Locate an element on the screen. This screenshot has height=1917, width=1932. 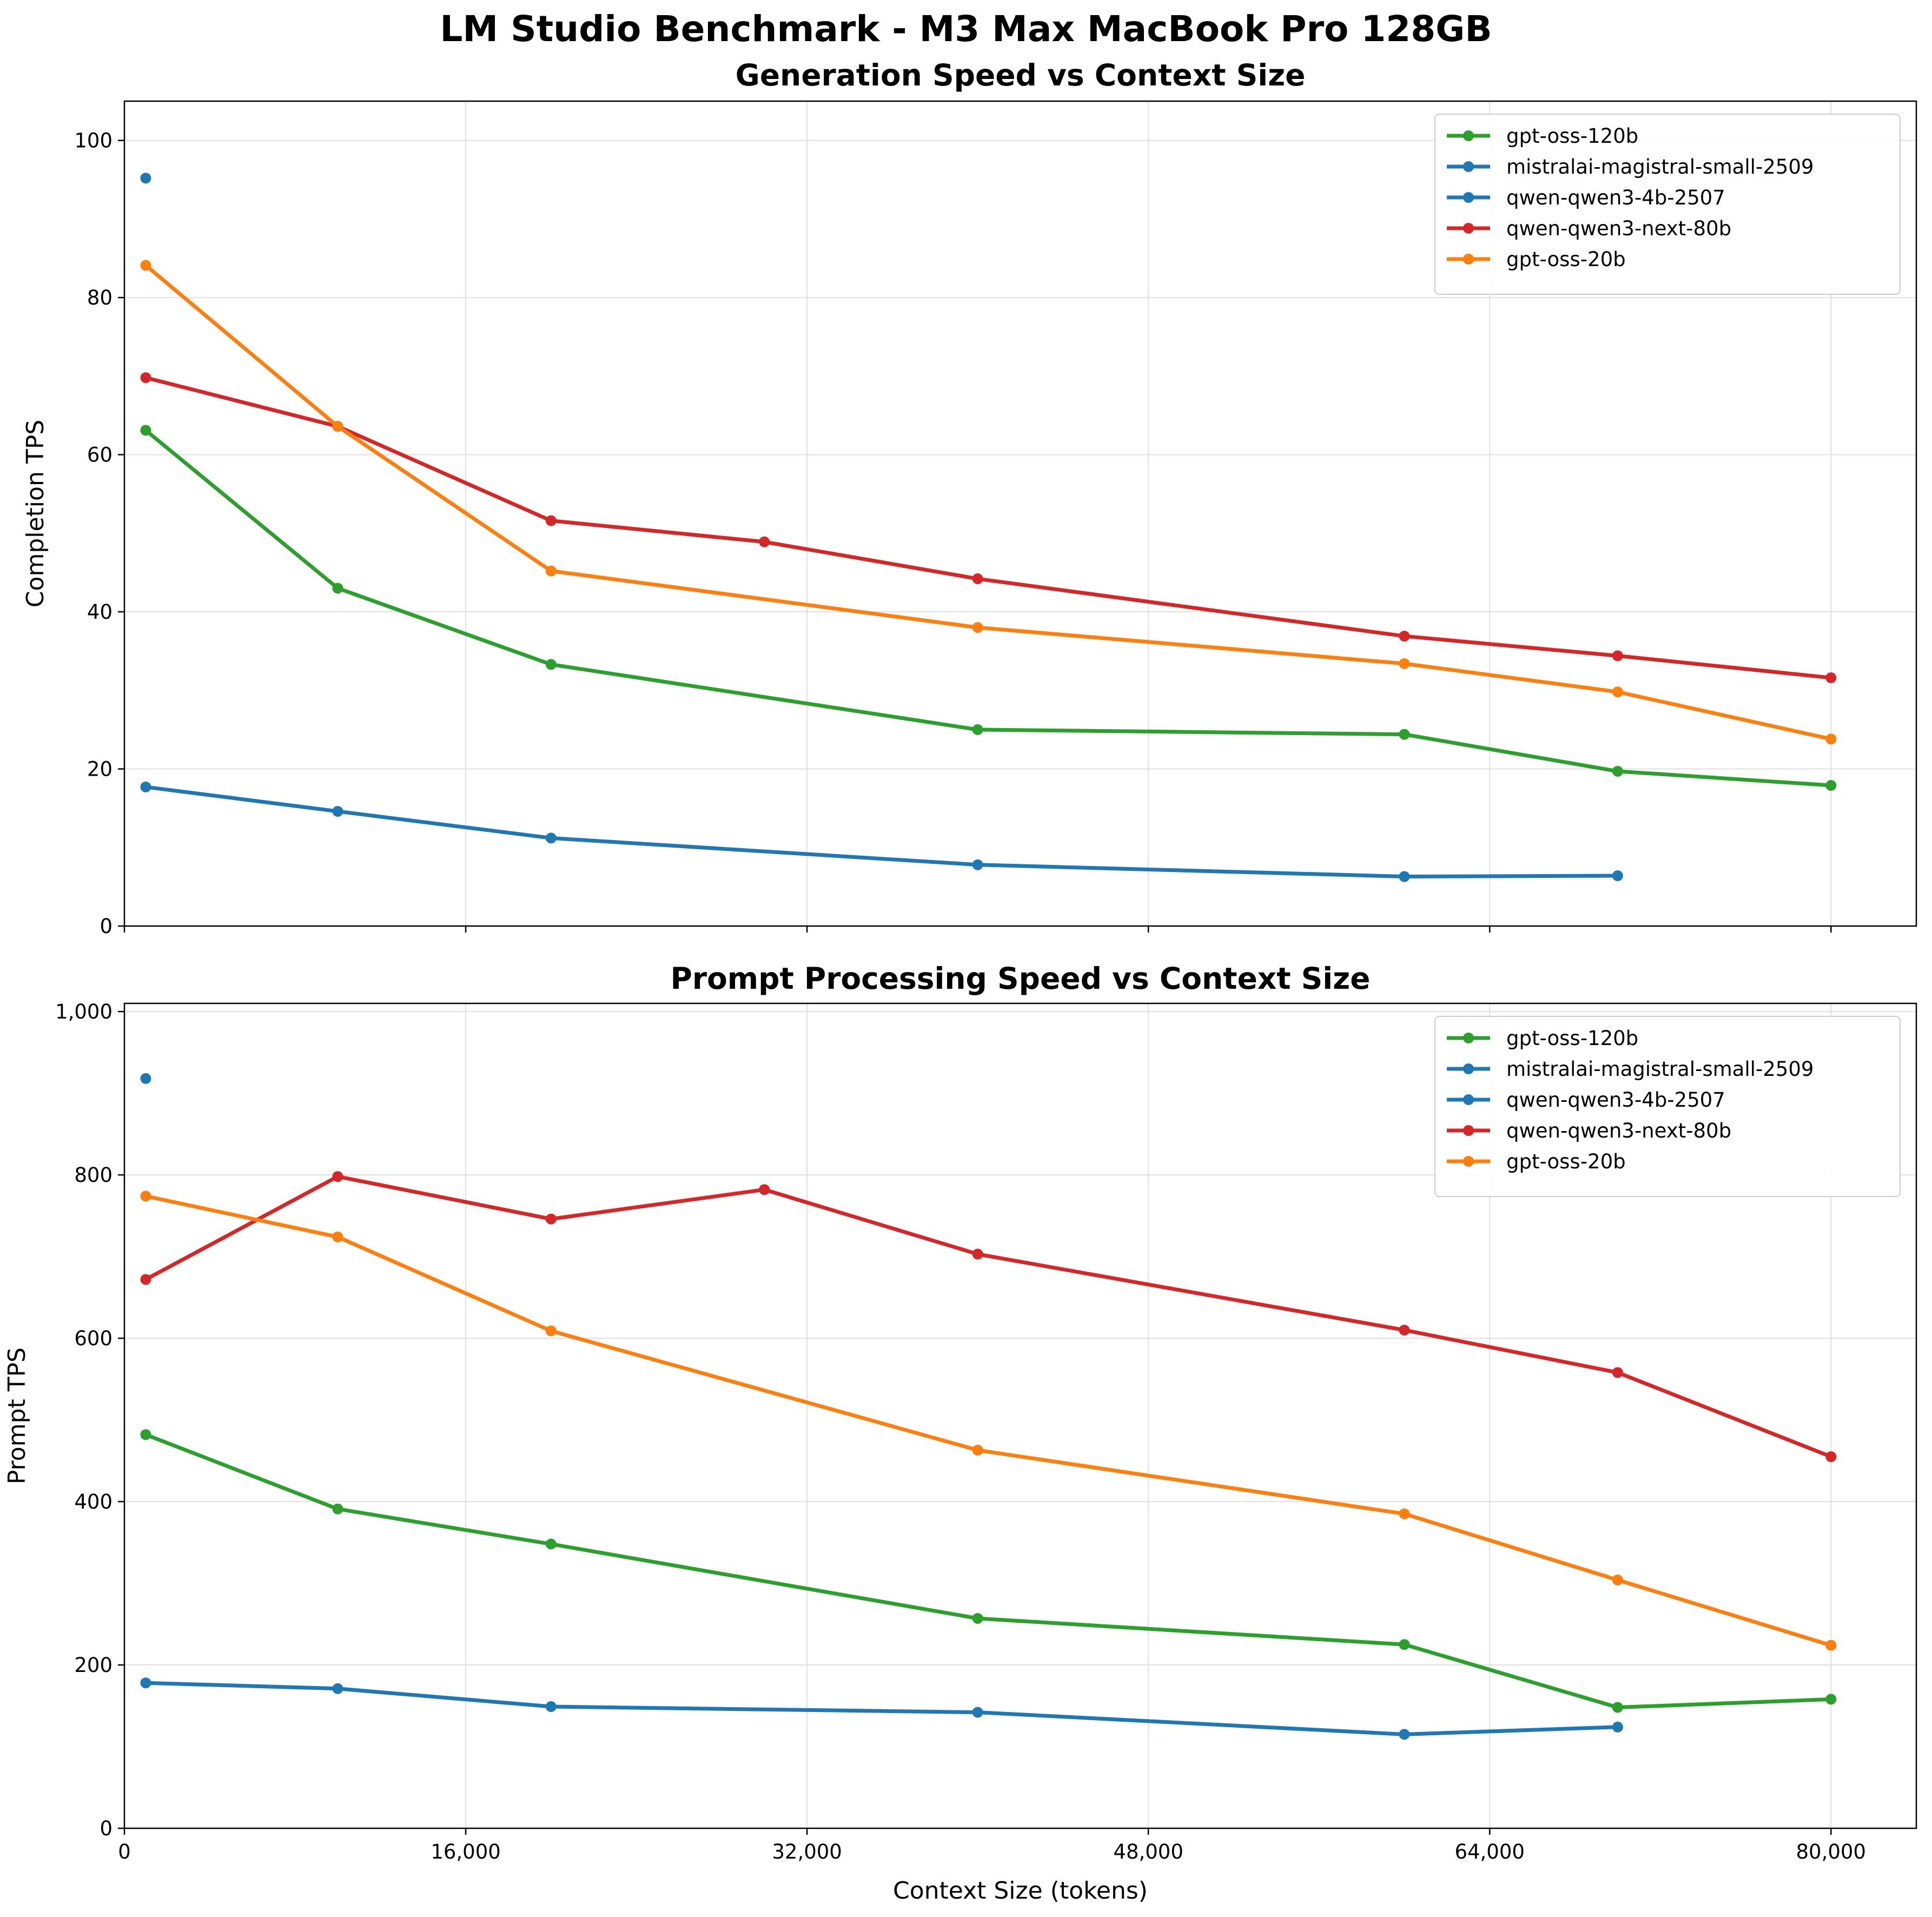
y-tick-label: 100 is located at coordinates (93, 141).